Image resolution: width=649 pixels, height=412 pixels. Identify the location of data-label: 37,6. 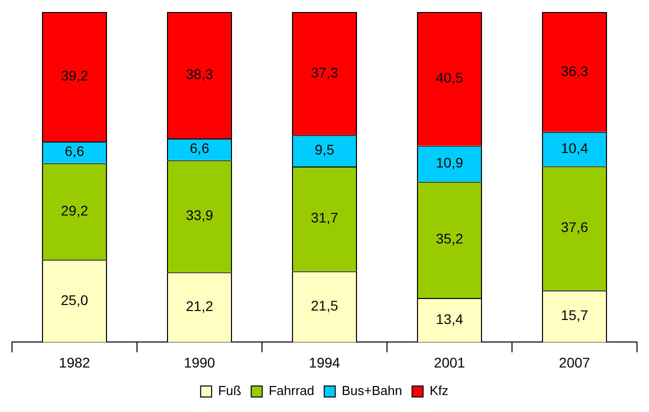
(574, 227).